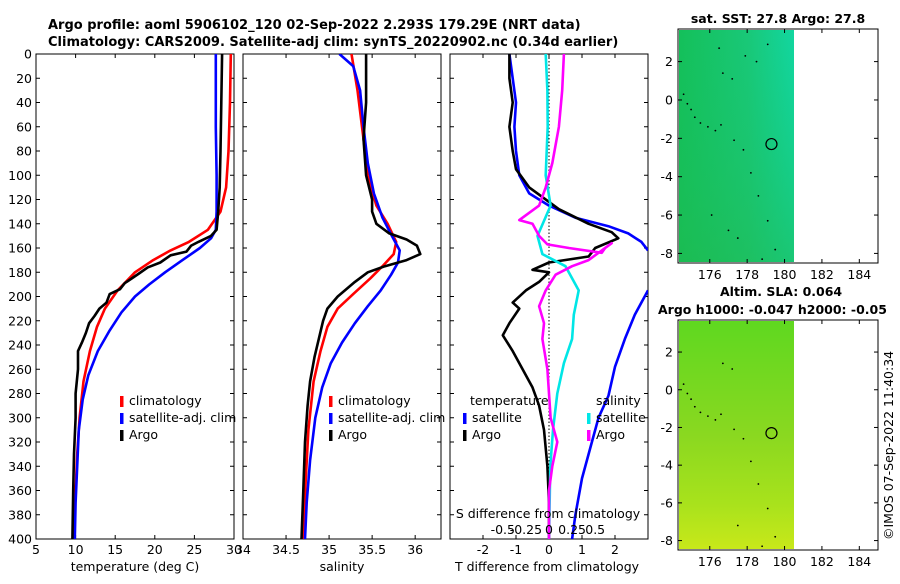 The height and width of the screenshot is (584, 900). What do you see at coordinates (331, 418) in the screenshot?
I see `legend-satellite-swatch` at bounding box center [331, 418].